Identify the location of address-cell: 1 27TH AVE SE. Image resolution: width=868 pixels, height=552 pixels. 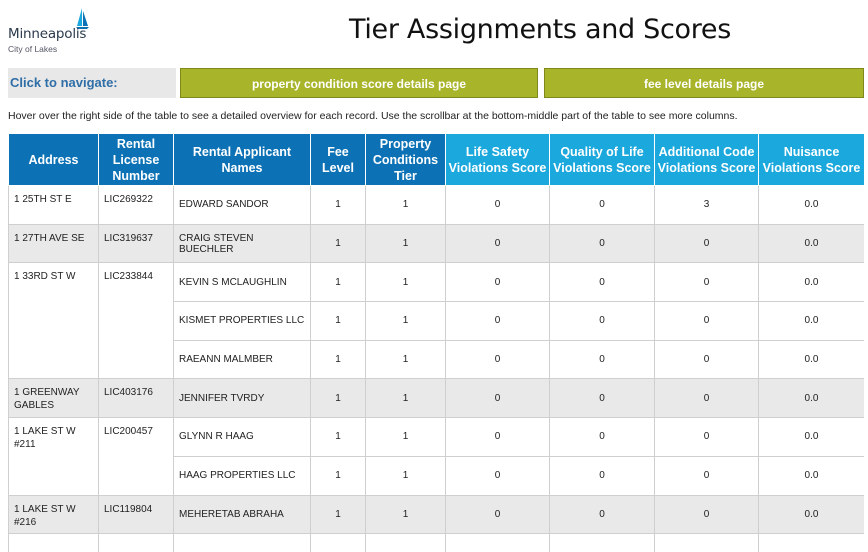
(53, 244).